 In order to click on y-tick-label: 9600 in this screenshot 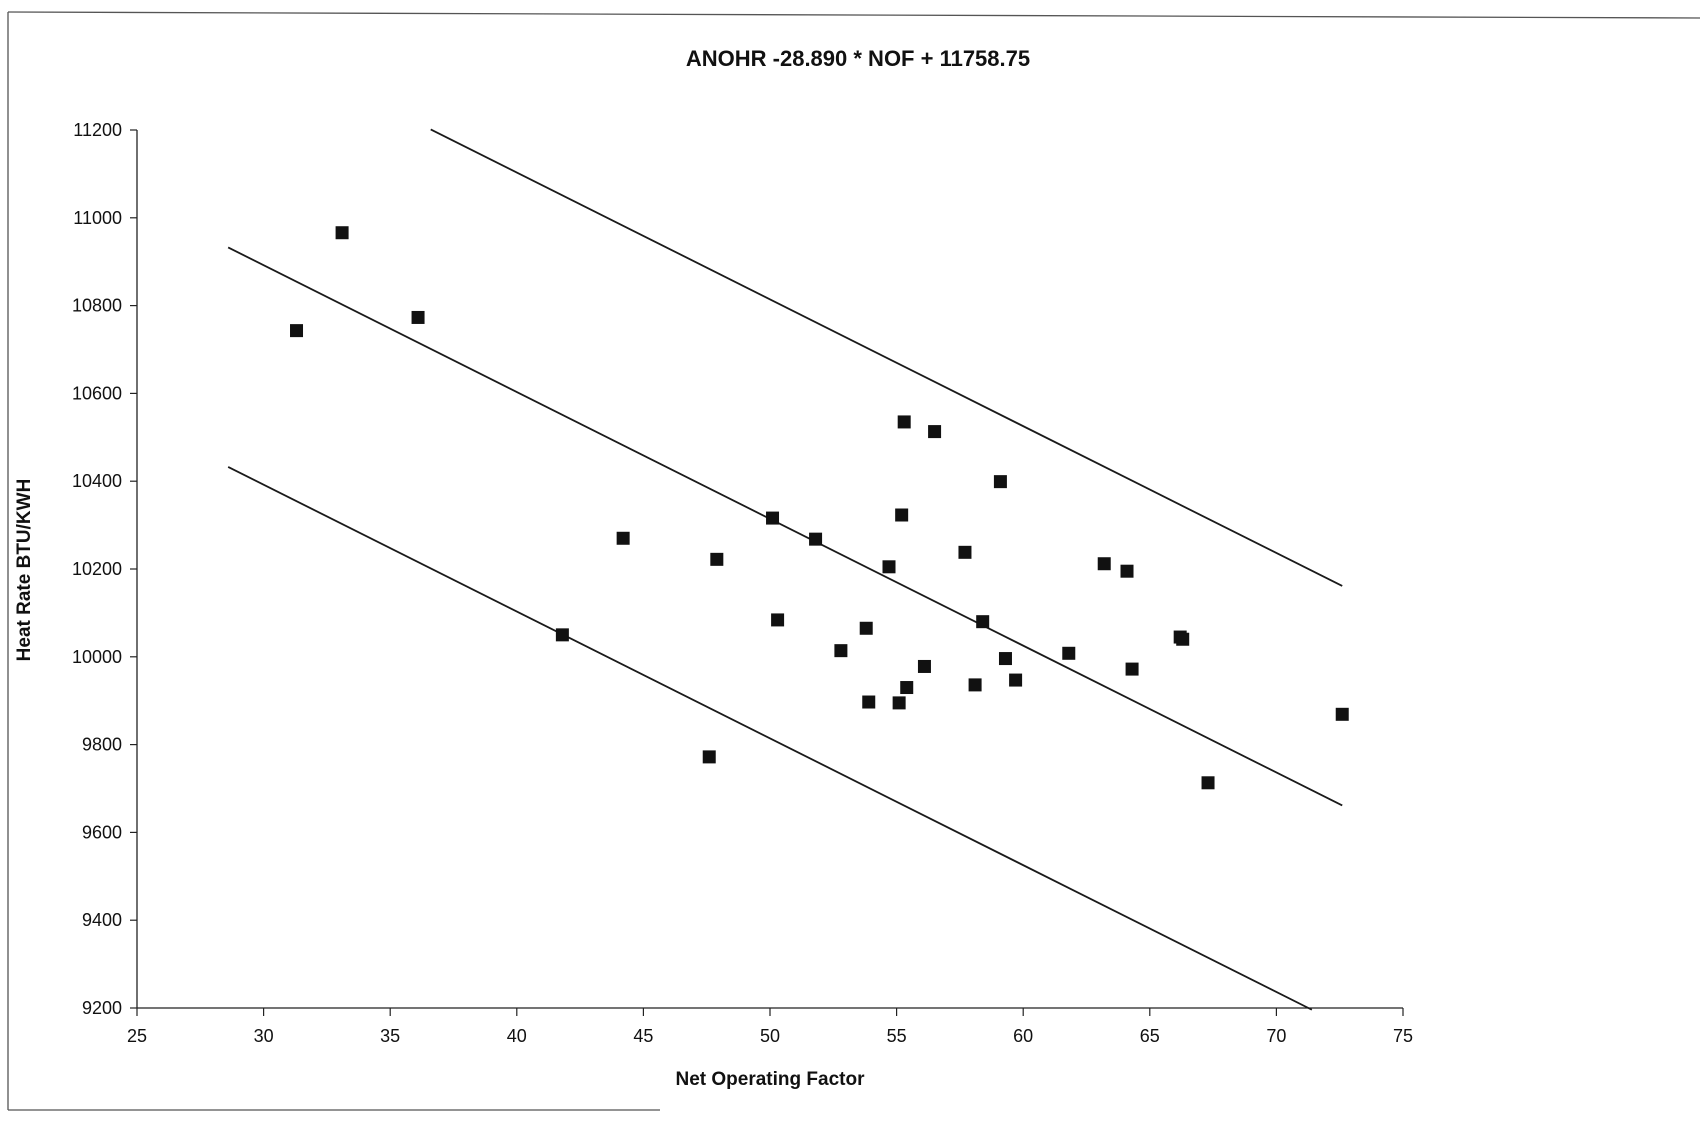, I will do `click(102, 832)`.